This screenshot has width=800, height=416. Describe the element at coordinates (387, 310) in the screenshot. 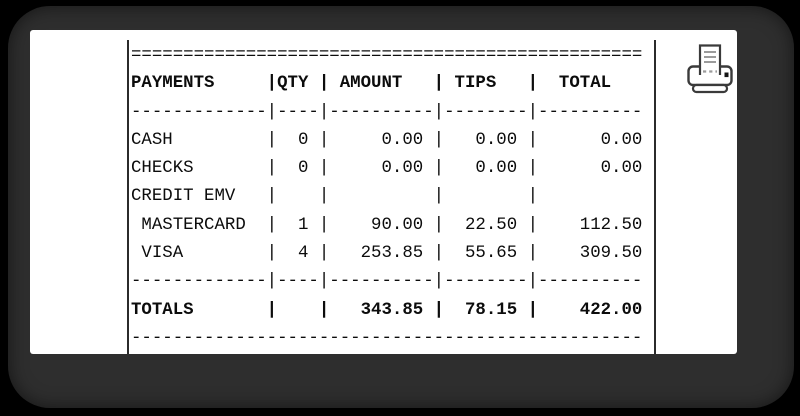

I see `receipt-line: TOTALS | | 343.85 | 78.15 | 422.00` at that location.